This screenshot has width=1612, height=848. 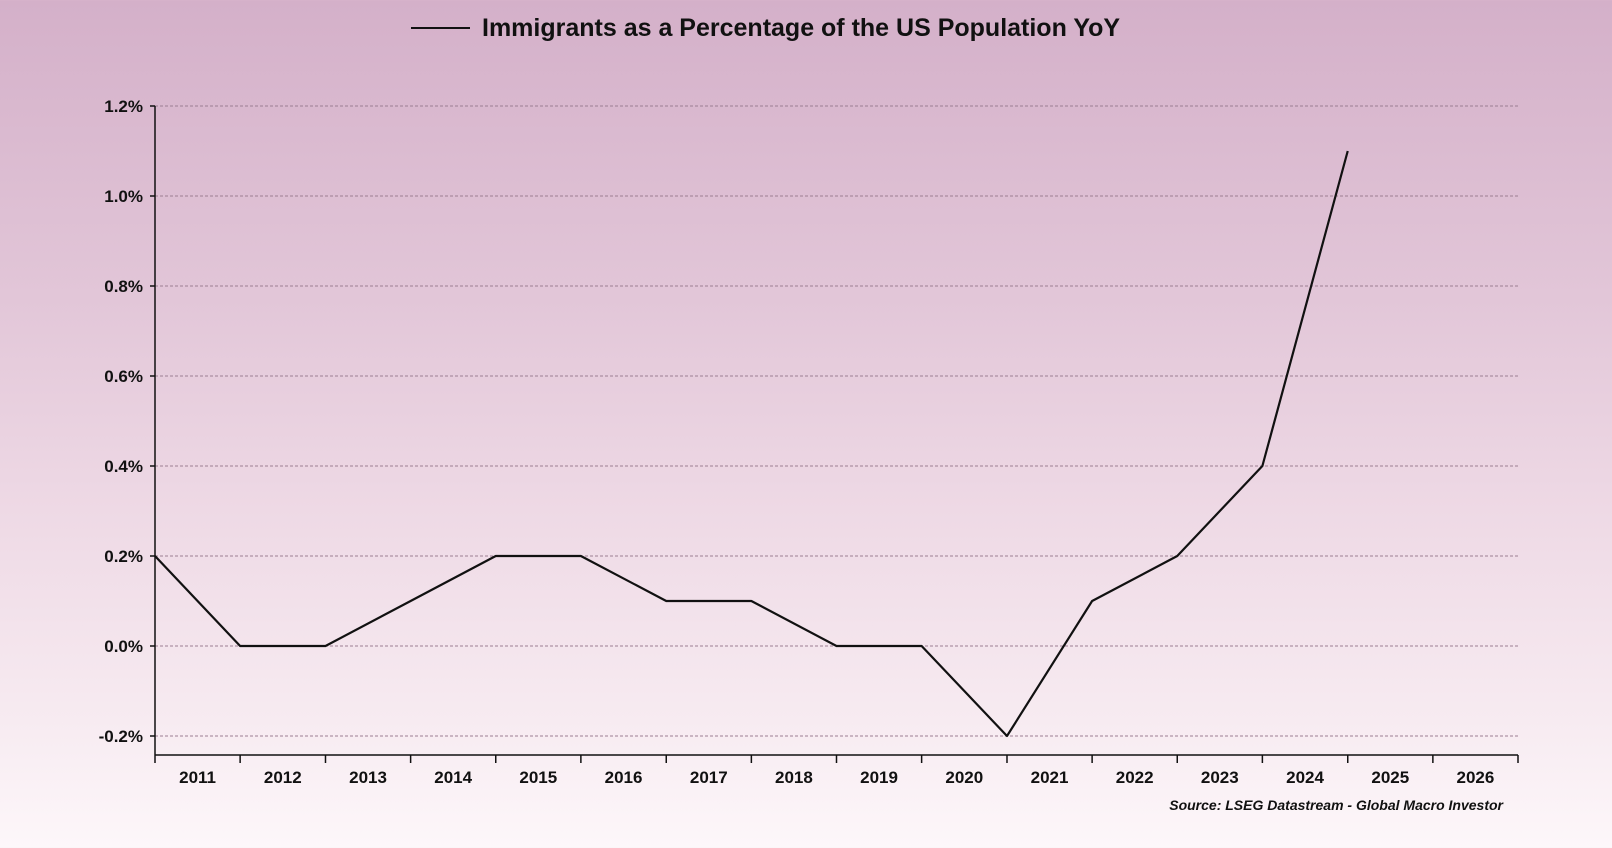 I want to click on y-tick-label: 1.2%, so click(x=123, y=106).